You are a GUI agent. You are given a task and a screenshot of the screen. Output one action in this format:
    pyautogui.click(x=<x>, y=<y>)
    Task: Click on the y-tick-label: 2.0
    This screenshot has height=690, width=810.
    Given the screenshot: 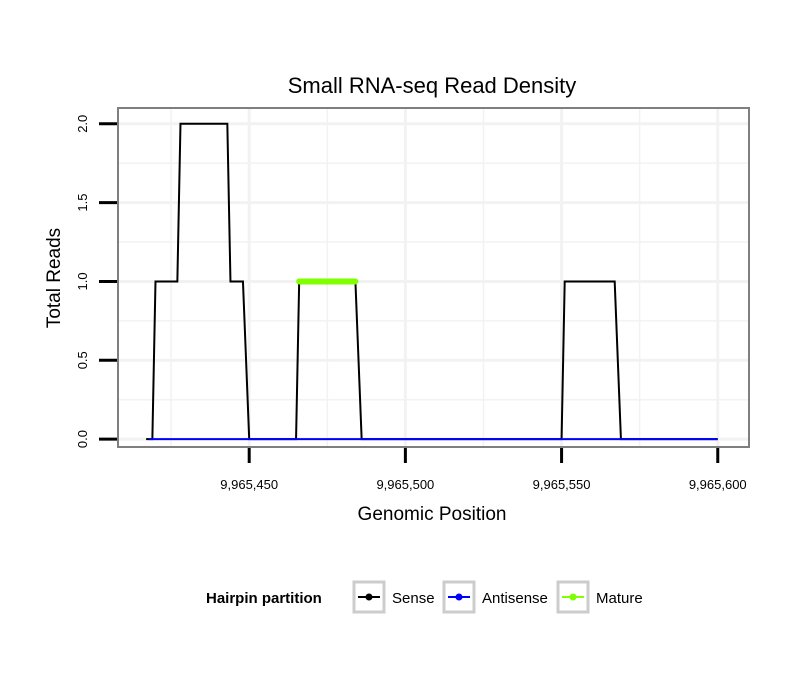 What is the action you would take?
    pyautogui.click(x=82, y=124)
    